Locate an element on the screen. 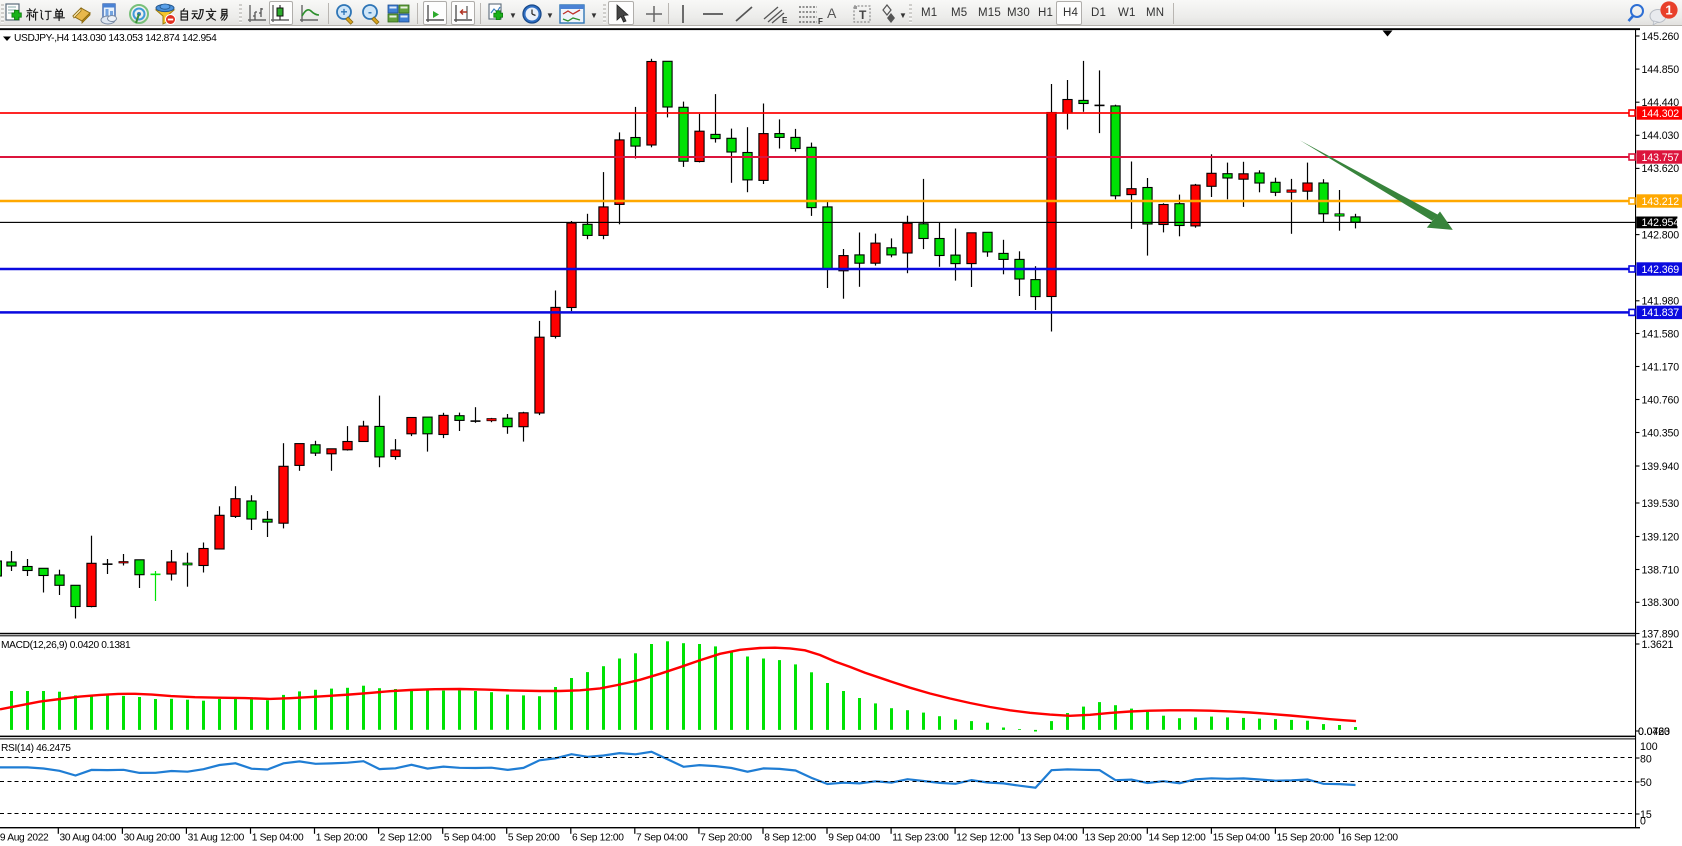 The width and height of the screenshot is (1682, 846). svg-text: 140.350 is located at coordinates (1661, 433).